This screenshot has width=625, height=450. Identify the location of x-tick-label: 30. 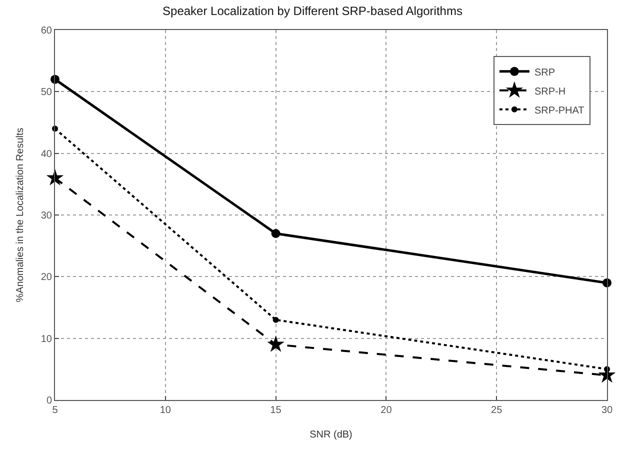
(607, 410).